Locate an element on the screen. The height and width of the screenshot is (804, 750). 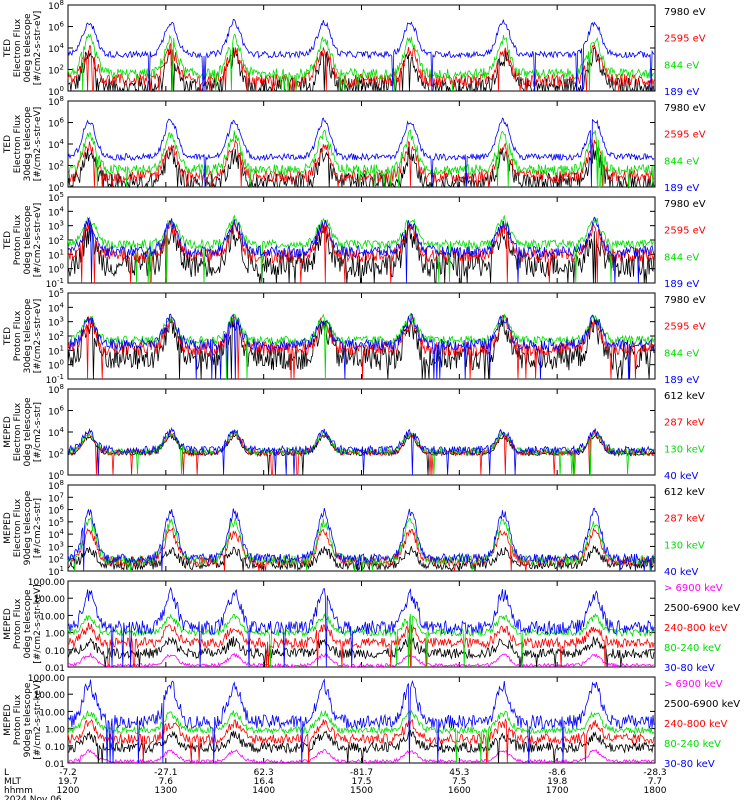
x-tick-label-mlt: 19.7 is located at coordinates (68, 782).